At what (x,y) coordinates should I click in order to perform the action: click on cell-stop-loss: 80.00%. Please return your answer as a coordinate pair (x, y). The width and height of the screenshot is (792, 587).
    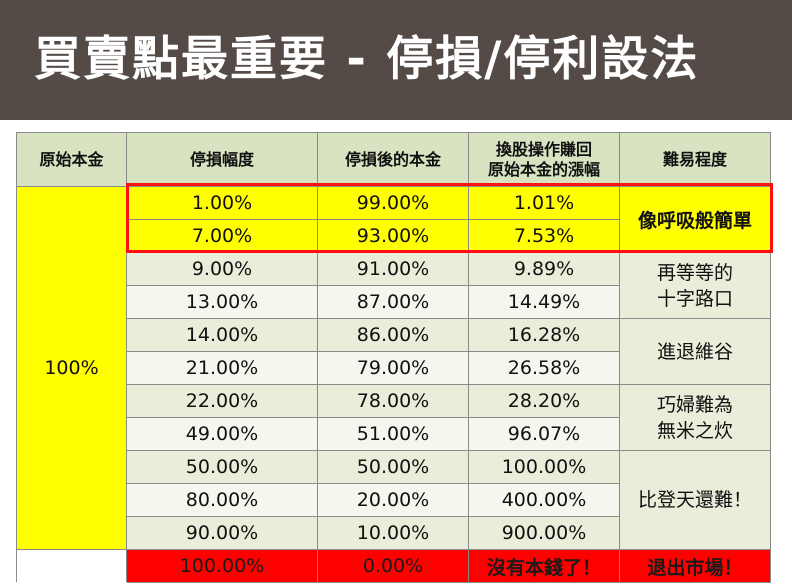
    Looking at the image, I should click on (222, 500).